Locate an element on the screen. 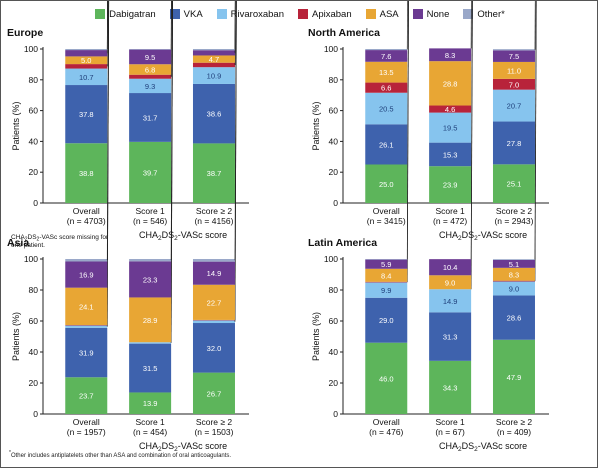 Image resolution: width=600 pixels, height=470 pixels. chart-note-part: DS is located at coordinates (33, 237).